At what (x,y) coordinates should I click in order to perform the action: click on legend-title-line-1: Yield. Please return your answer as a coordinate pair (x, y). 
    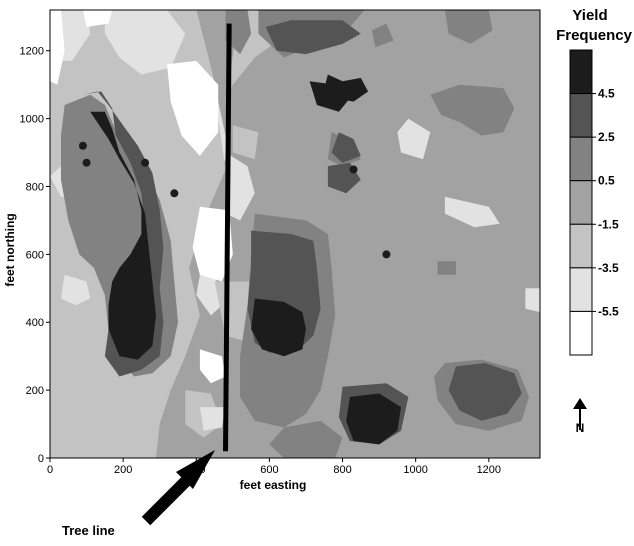
    Looking at the image, I should click on (589, 15).